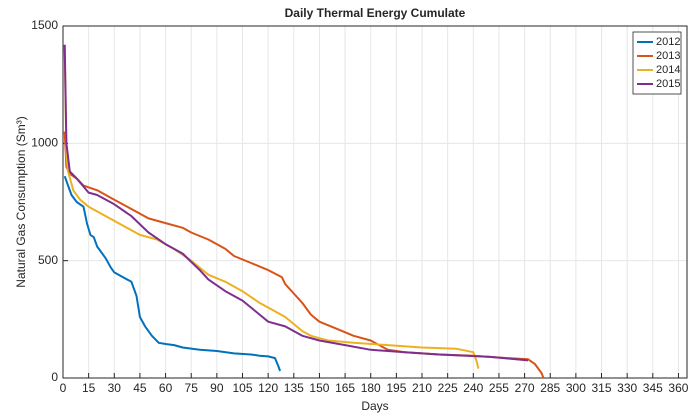  I want to click on y-tick-label: 1500, so click(44, 25).